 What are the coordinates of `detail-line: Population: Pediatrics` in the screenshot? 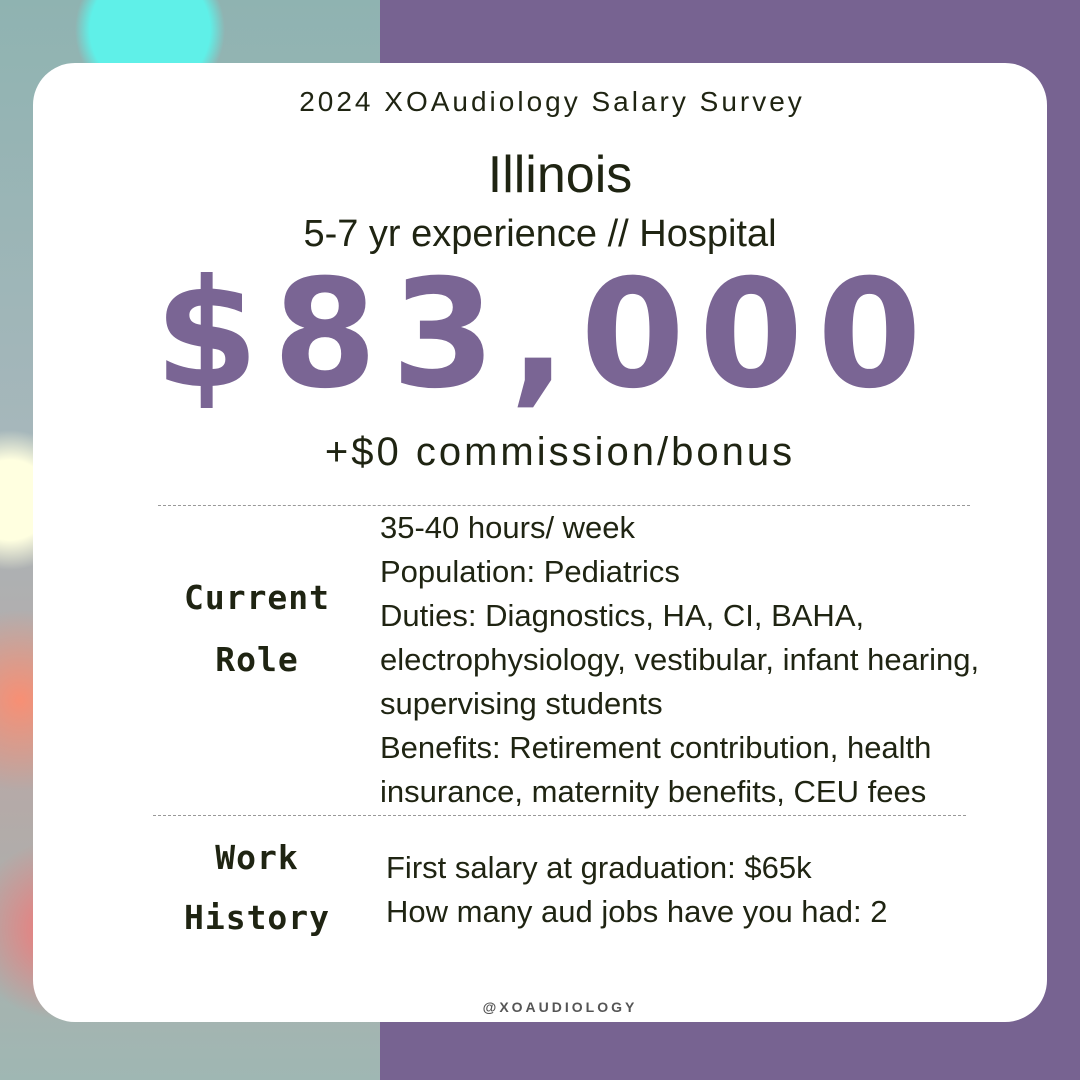 It's located at (530, 571).